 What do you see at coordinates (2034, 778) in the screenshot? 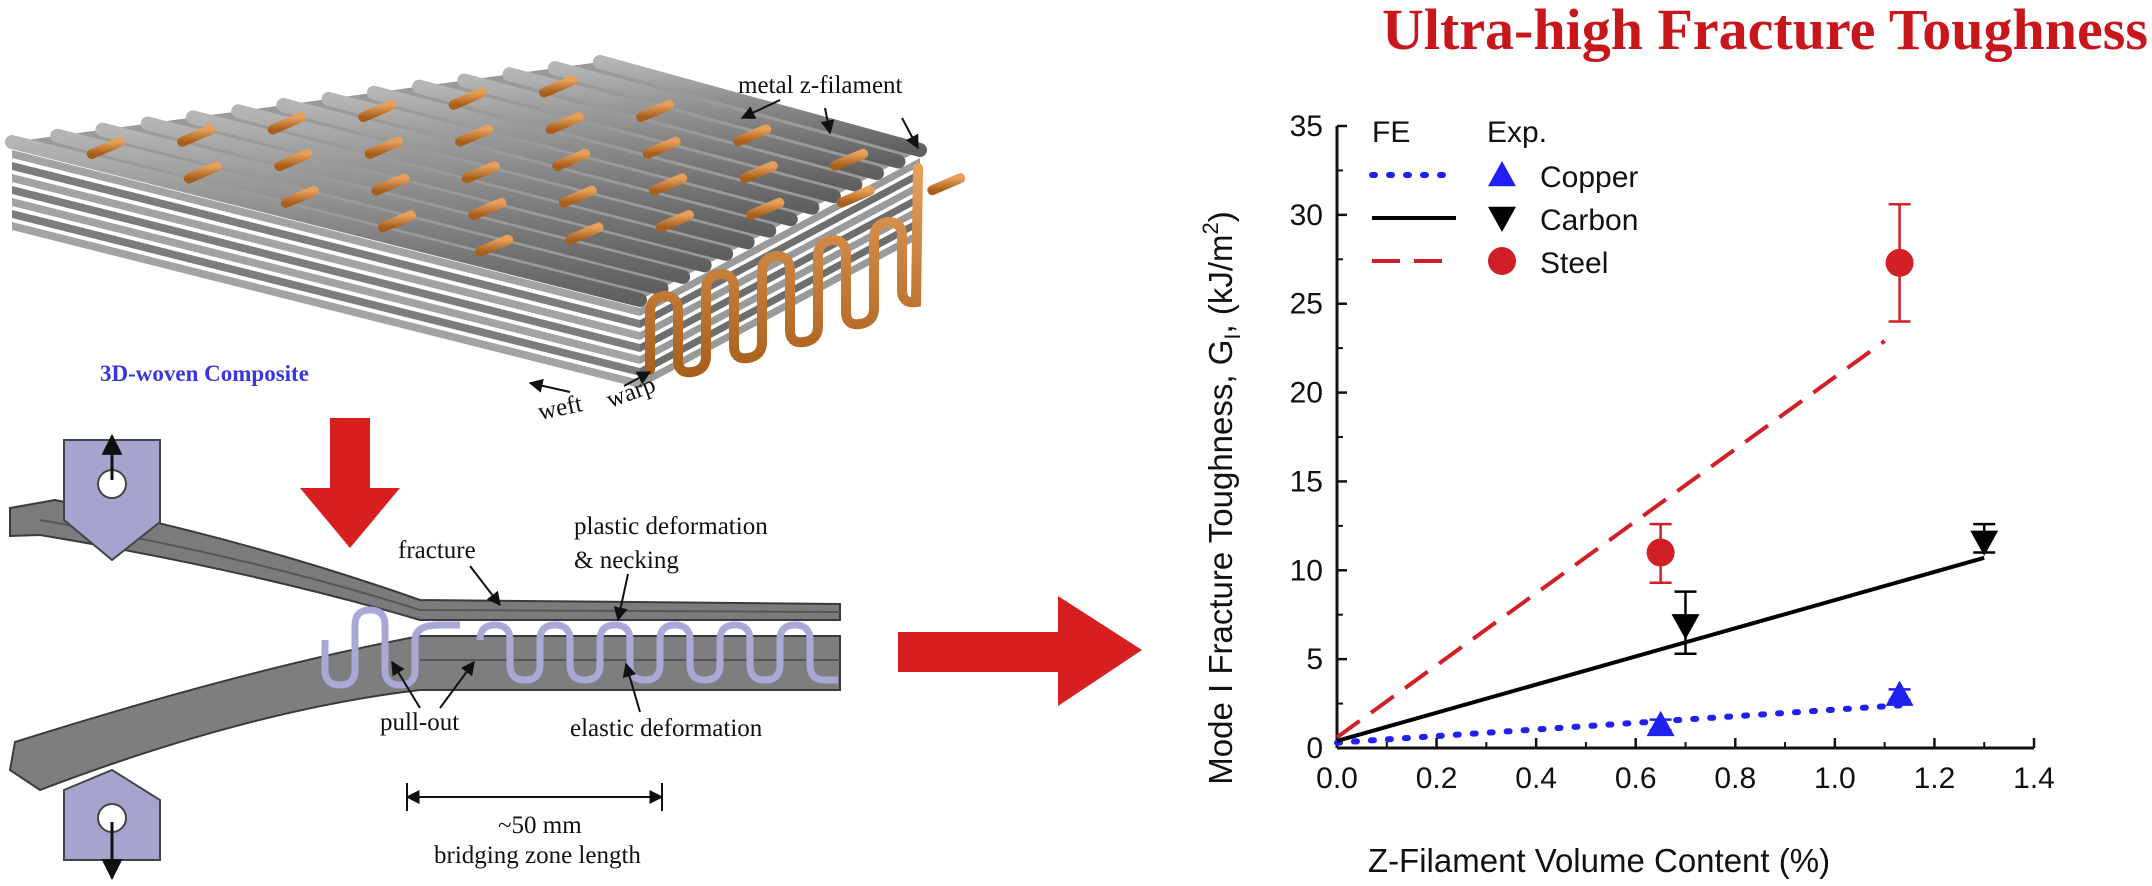
I see `x-tick-label: 1.4` at bounding box center [2034, 778].